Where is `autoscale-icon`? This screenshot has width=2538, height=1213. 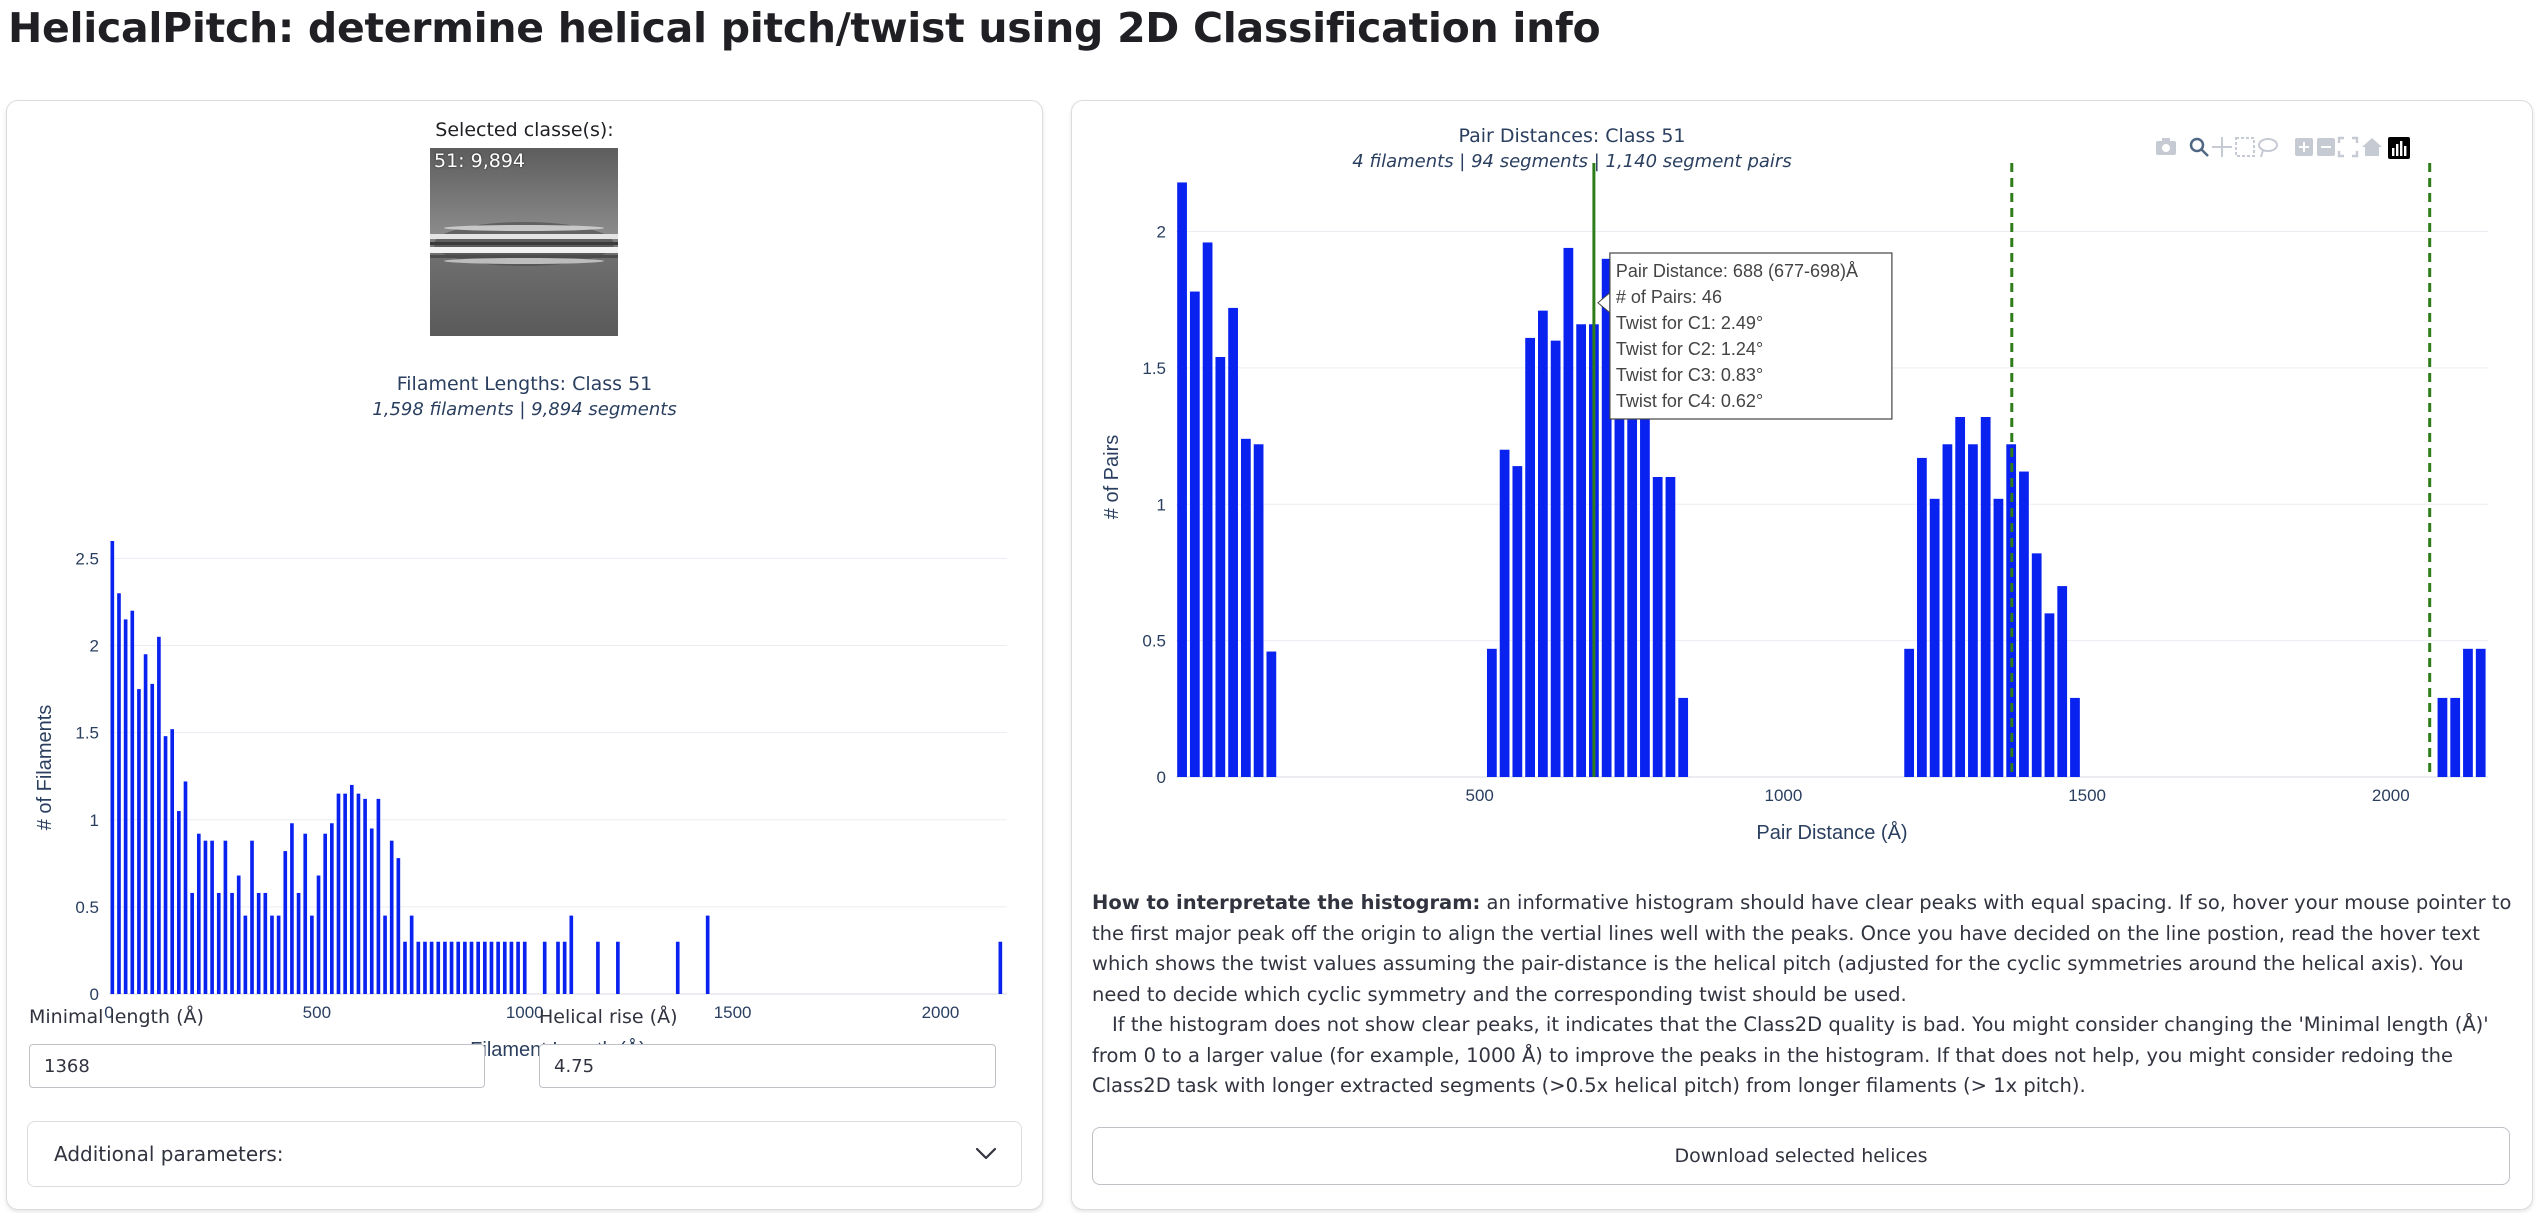 autoscale-icon is located at coordinates (2348, 147).